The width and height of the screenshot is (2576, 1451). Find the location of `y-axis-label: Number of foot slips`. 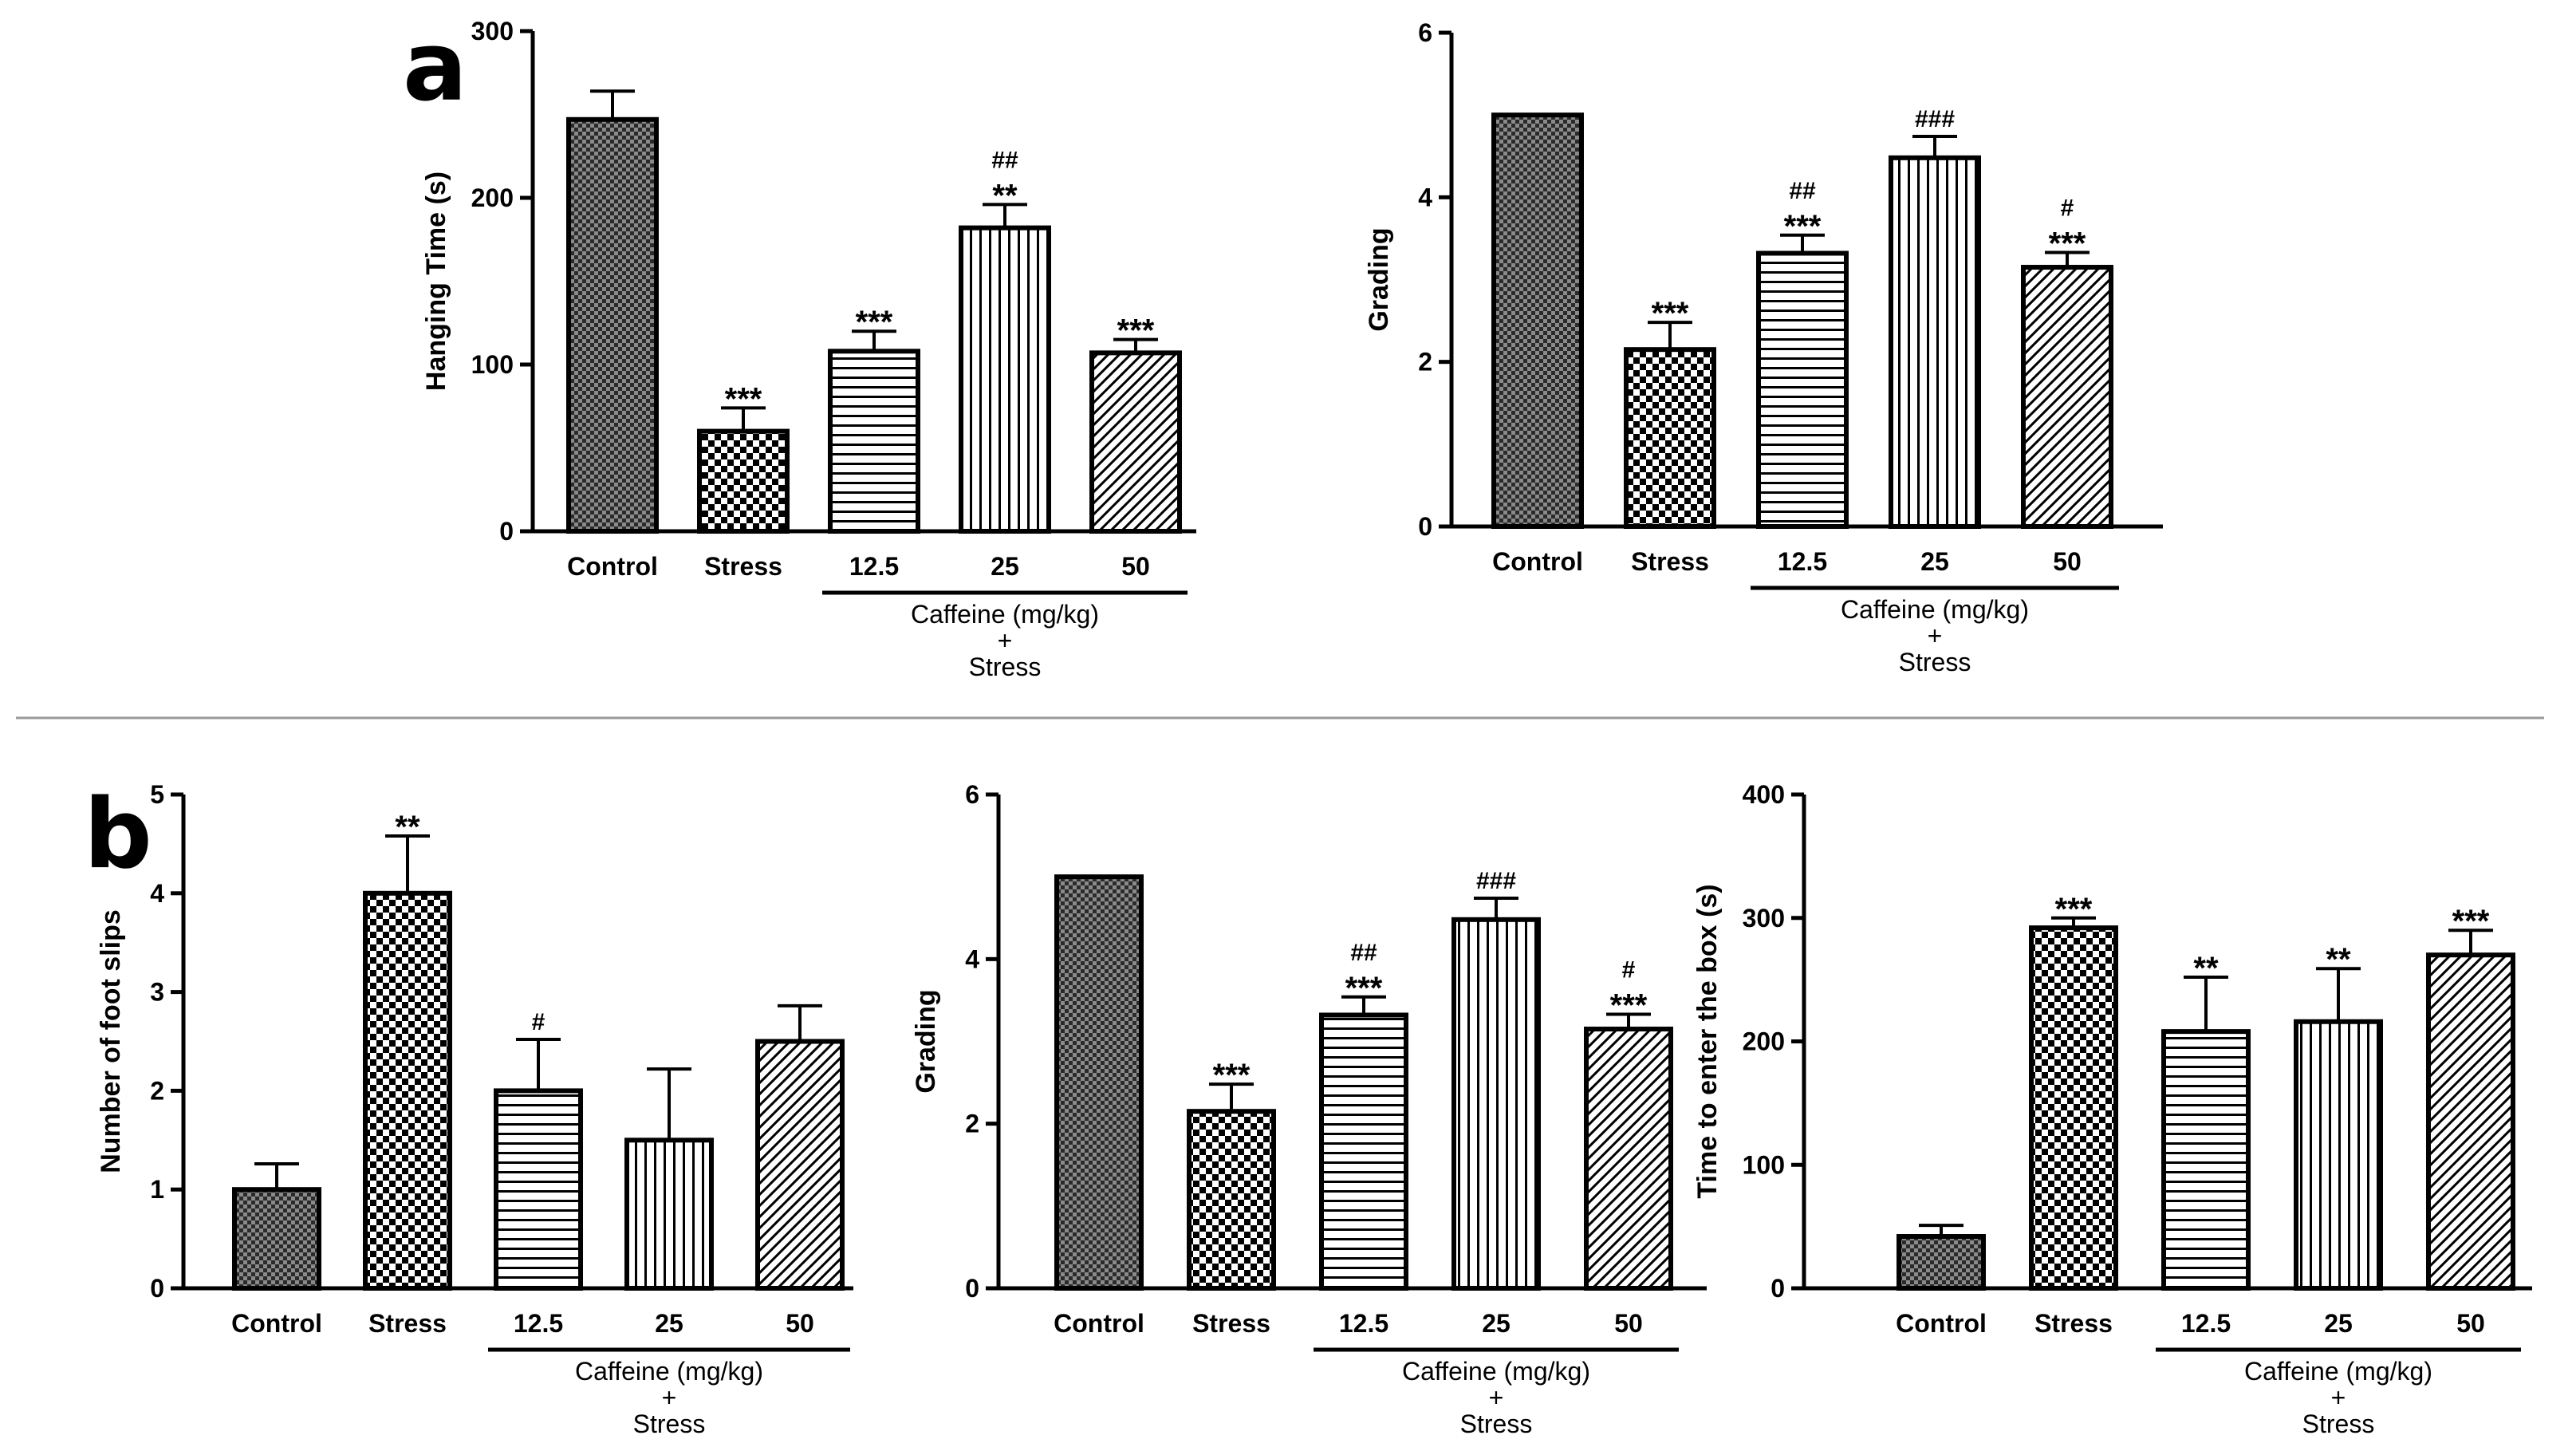

y-axis-label: Number of foot slips is located at coordinates (111, 1041).